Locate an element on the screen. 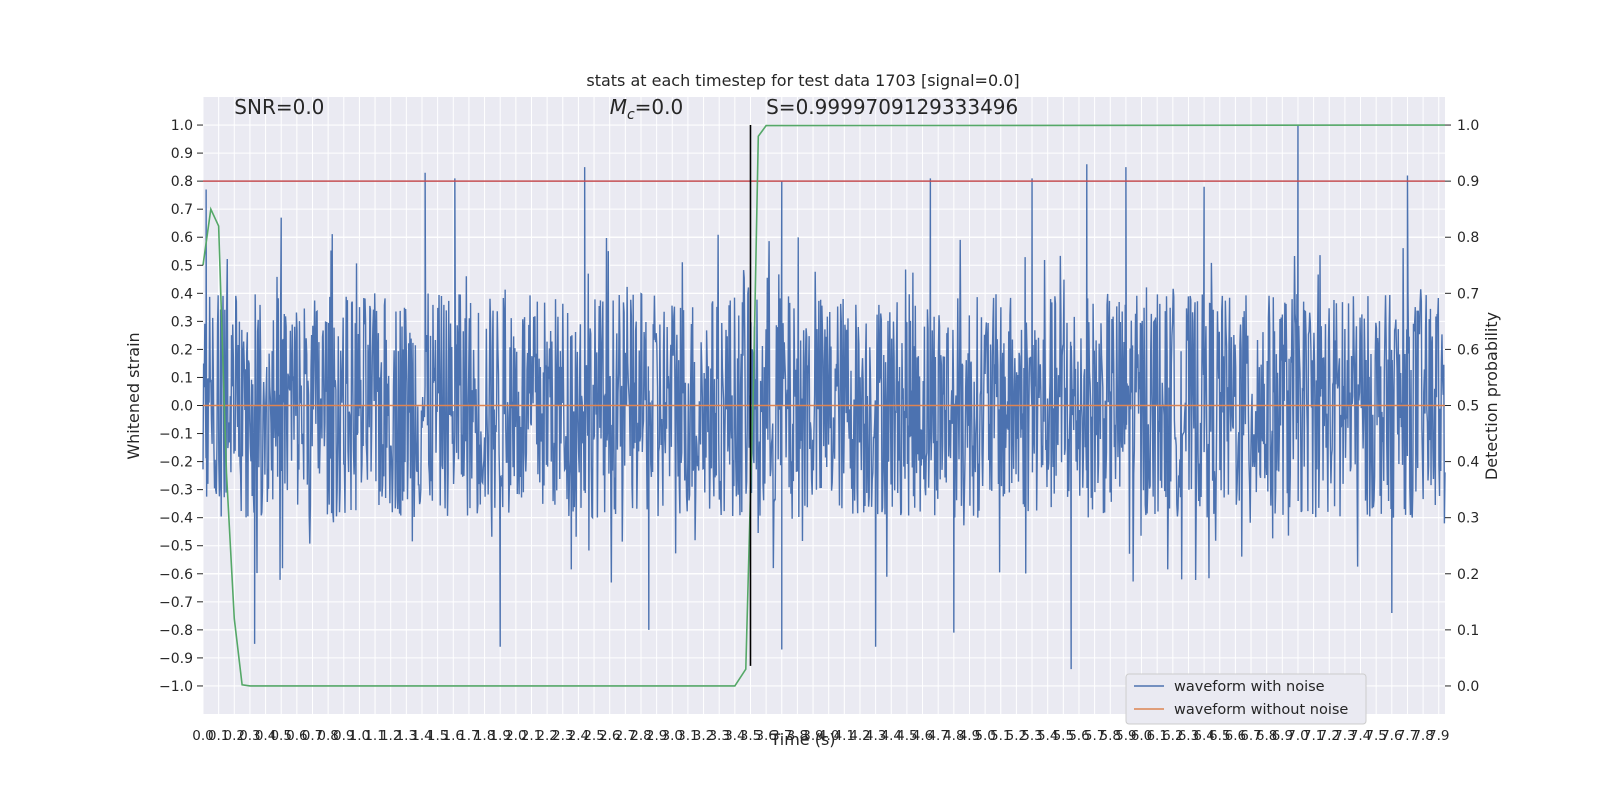 This screenshot has height=800, width=1600. y2-tick-label: 0.2 is located at coordinates (1468, 575).